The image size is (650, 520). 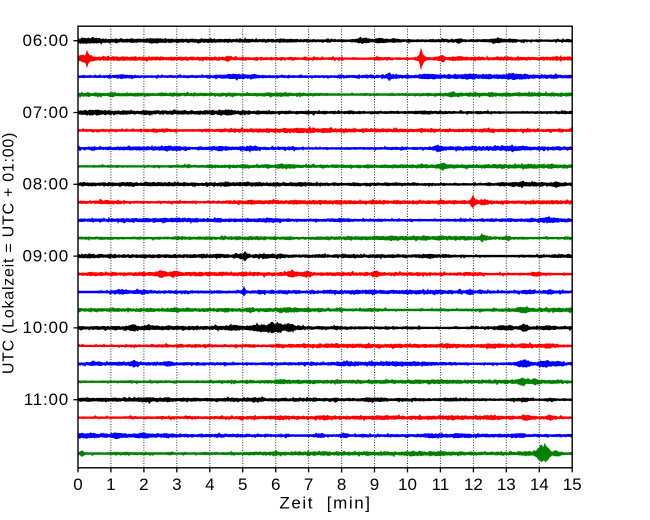 I want to click on svg-text: 2, so click(x=143, y=484).